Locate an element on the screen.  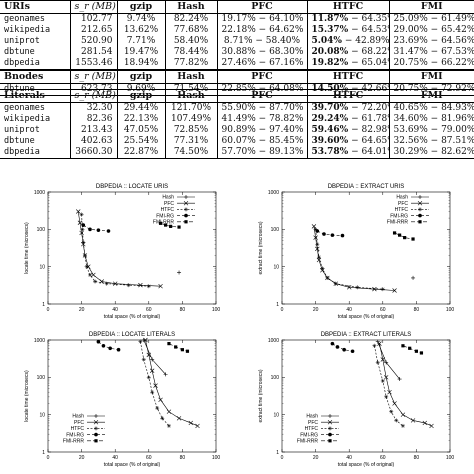
htfc-best-value: 53.78% is located at coordinates (330, 152).